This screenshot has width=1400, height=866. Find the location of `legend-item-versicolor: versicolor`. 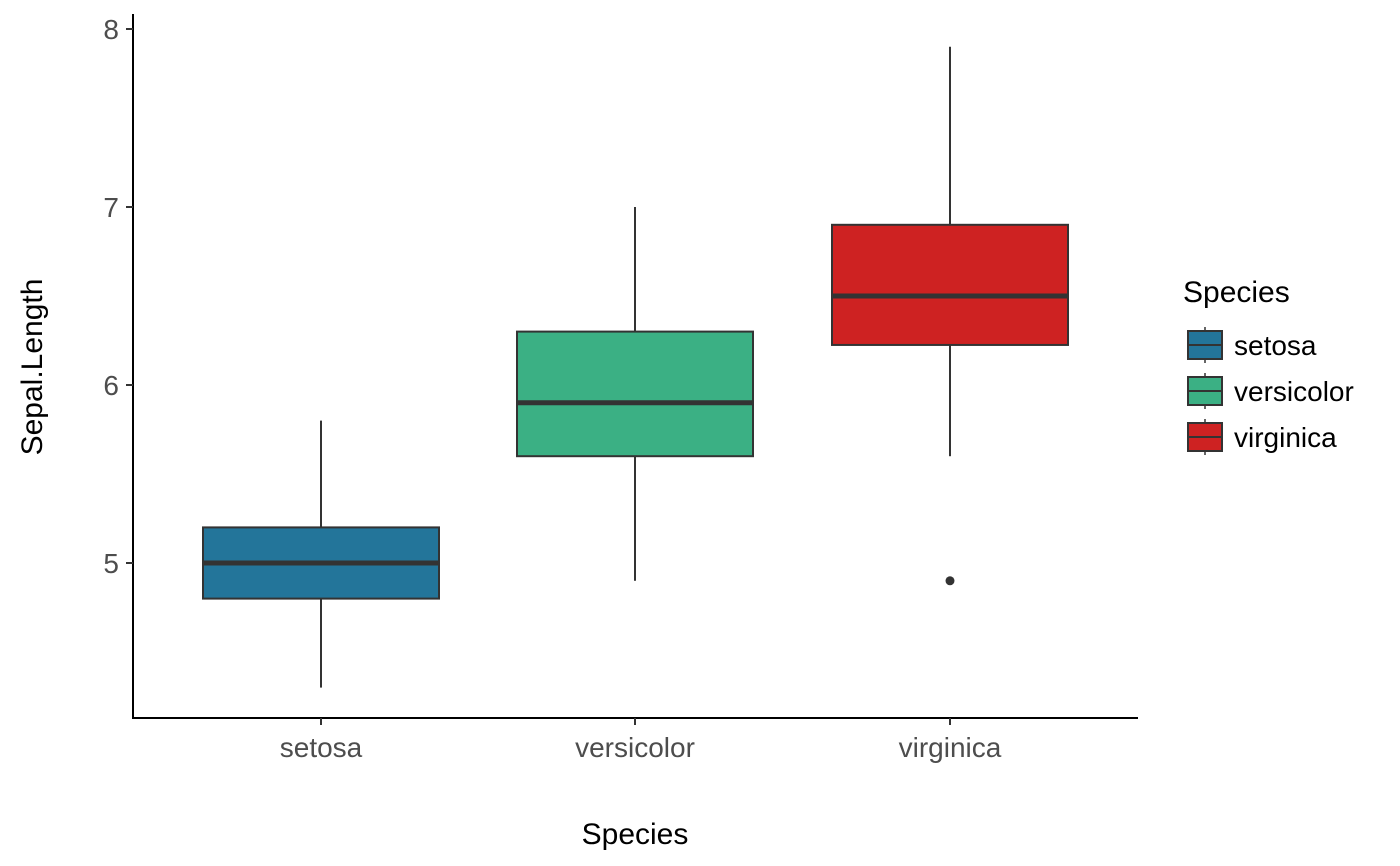

legend-item-versicolor: versicolor is located at coordinates (1270, 391).